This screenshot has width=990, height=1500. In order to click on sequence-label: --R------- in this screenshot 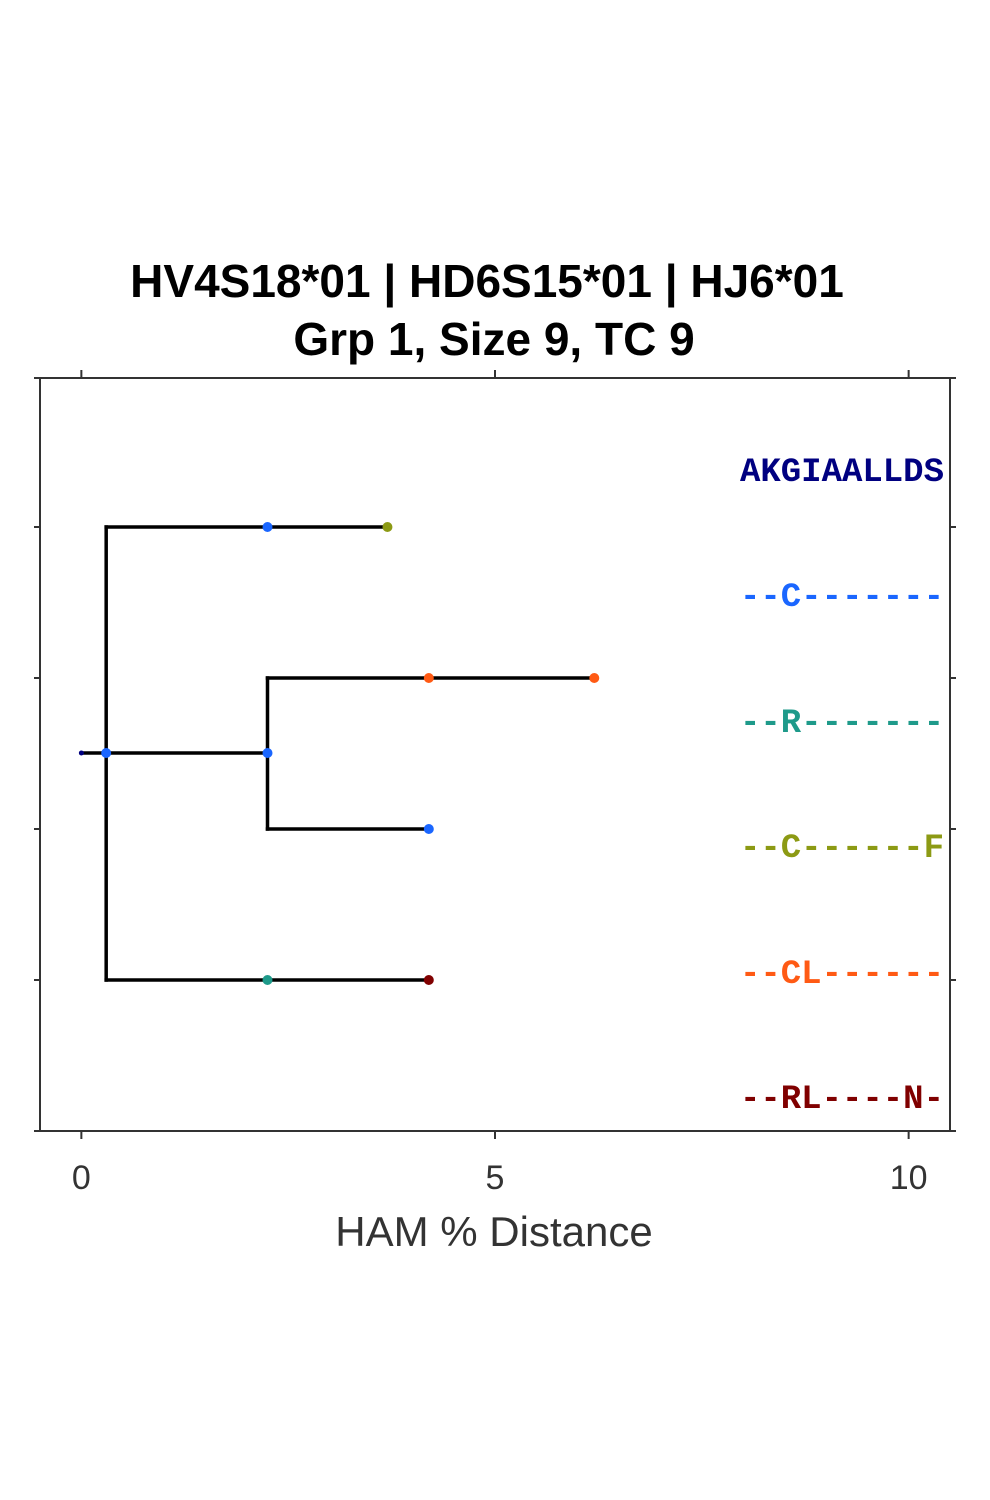, I will do `click(842, 724)`.